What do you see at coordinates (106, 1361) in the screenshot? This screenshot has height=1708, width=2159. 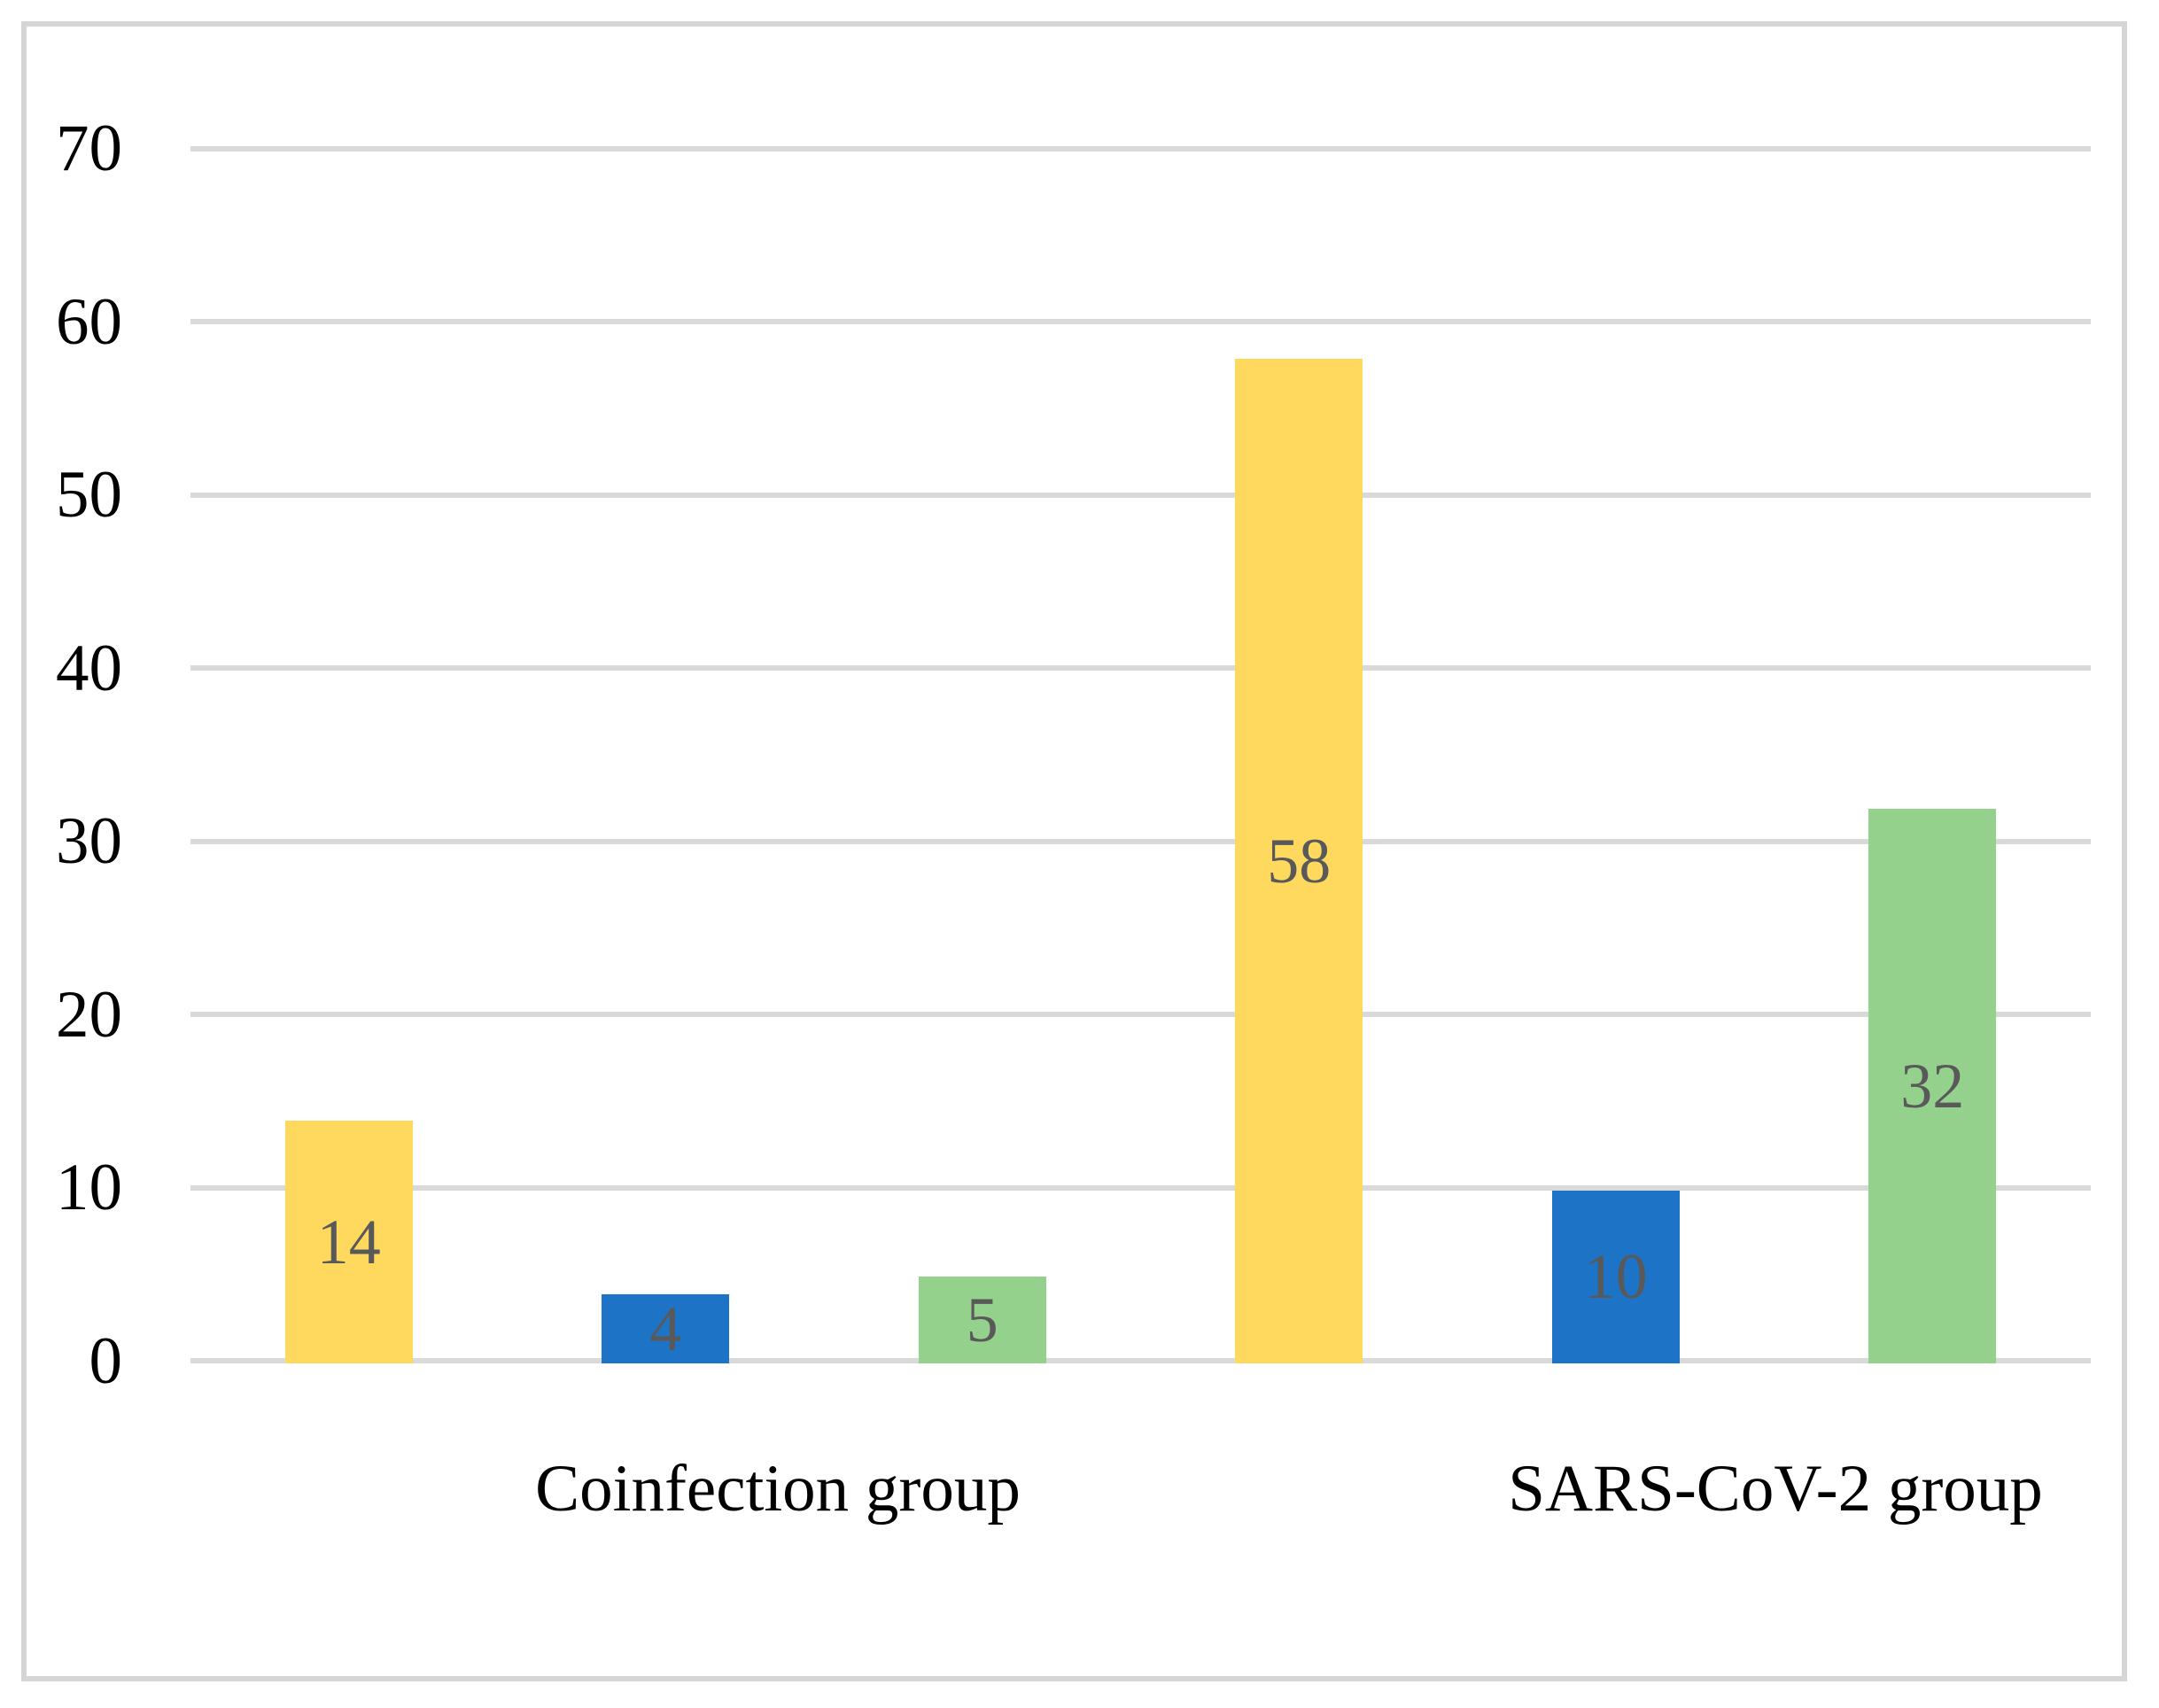 I see `y-tick-label-0: 0` at bounding box center [106, 1361].